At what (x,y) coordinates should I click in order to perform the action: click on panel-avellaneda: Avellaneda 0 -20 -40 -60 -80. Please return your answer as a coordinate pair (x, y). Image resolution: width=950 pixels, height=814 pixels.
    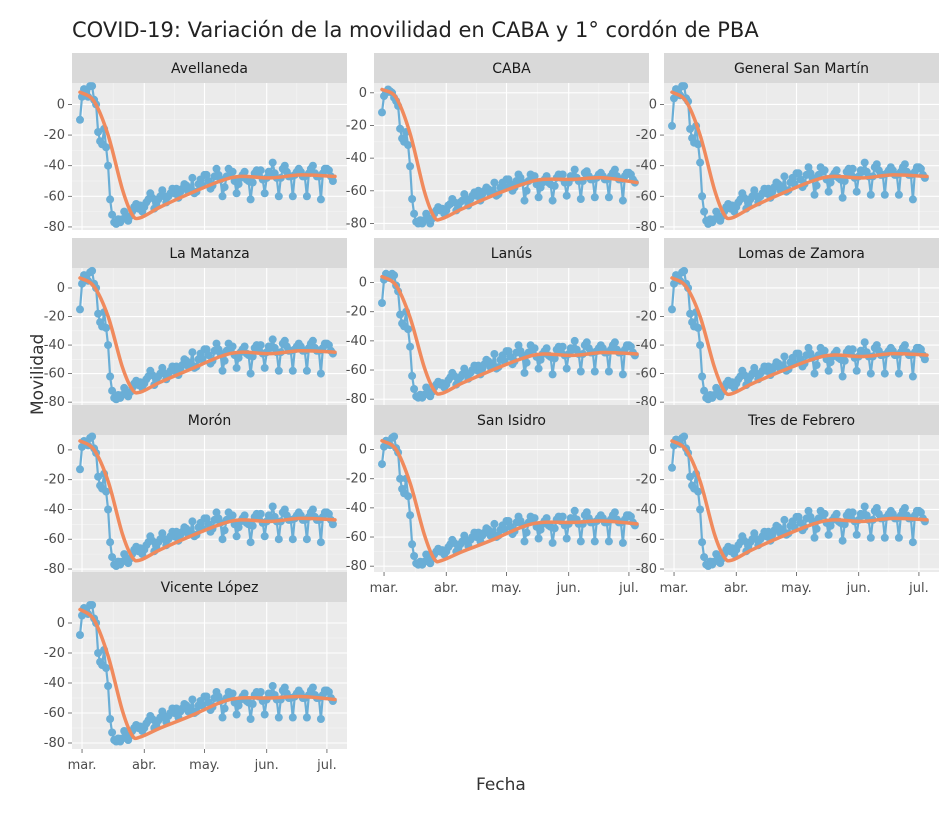
    Looking at the image, I should click on (195, 144).